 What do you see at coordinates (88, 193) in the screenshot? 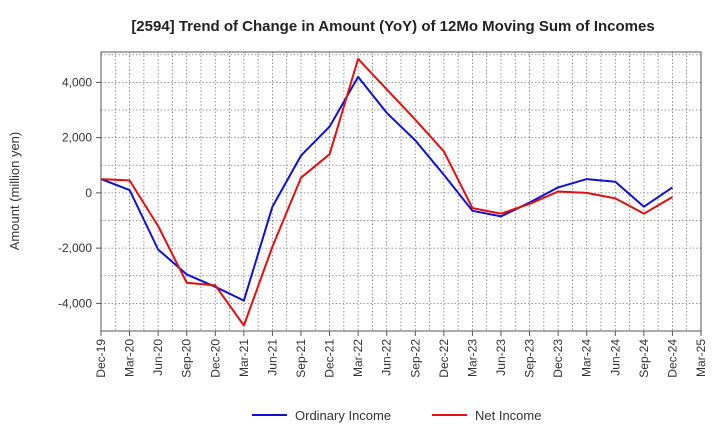
I see `y-tick-label: 0` at bounding box center [88, 193].